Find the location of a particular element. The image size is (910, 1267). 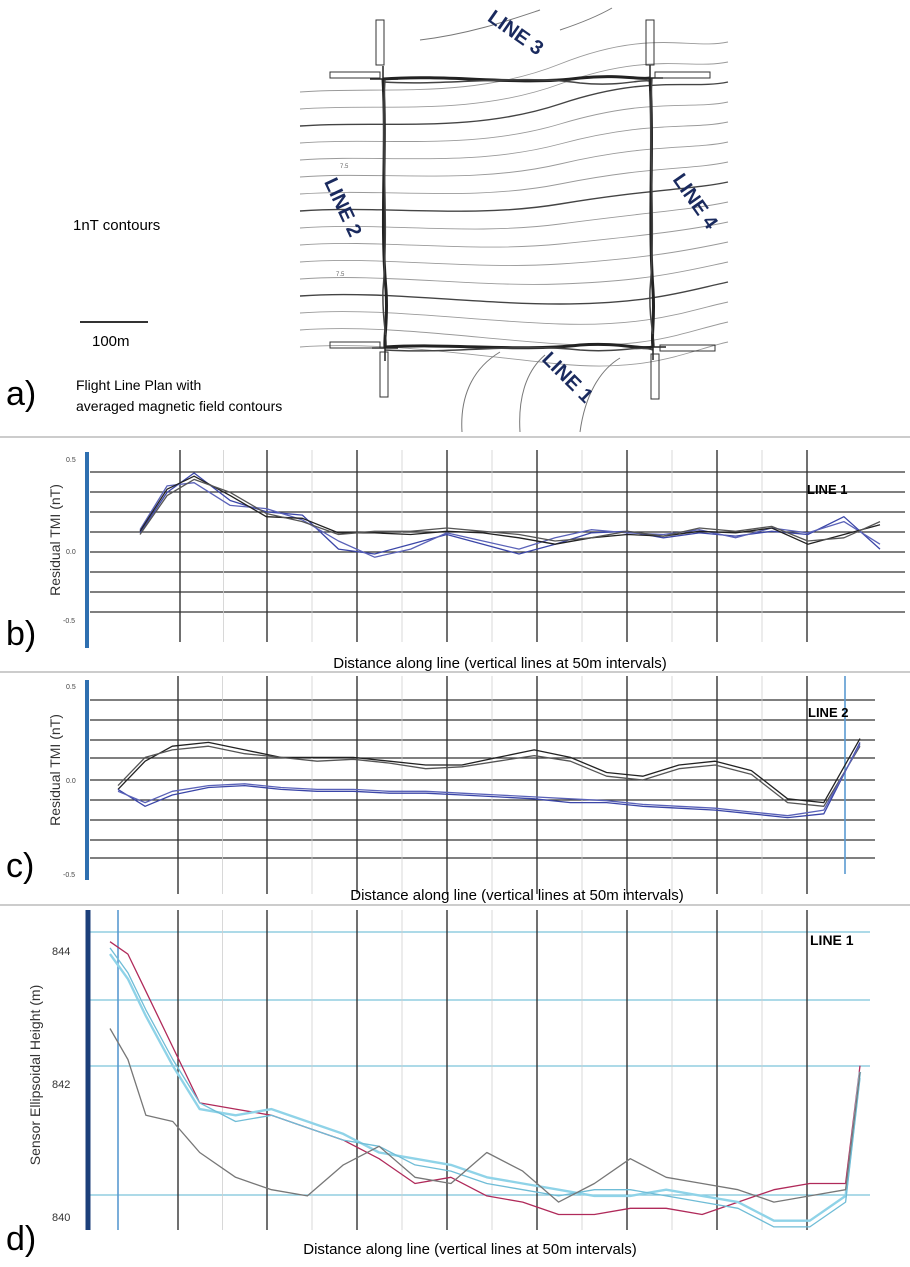

panel-d-ytick-842: 842 is located at coordinates (61, 1085).